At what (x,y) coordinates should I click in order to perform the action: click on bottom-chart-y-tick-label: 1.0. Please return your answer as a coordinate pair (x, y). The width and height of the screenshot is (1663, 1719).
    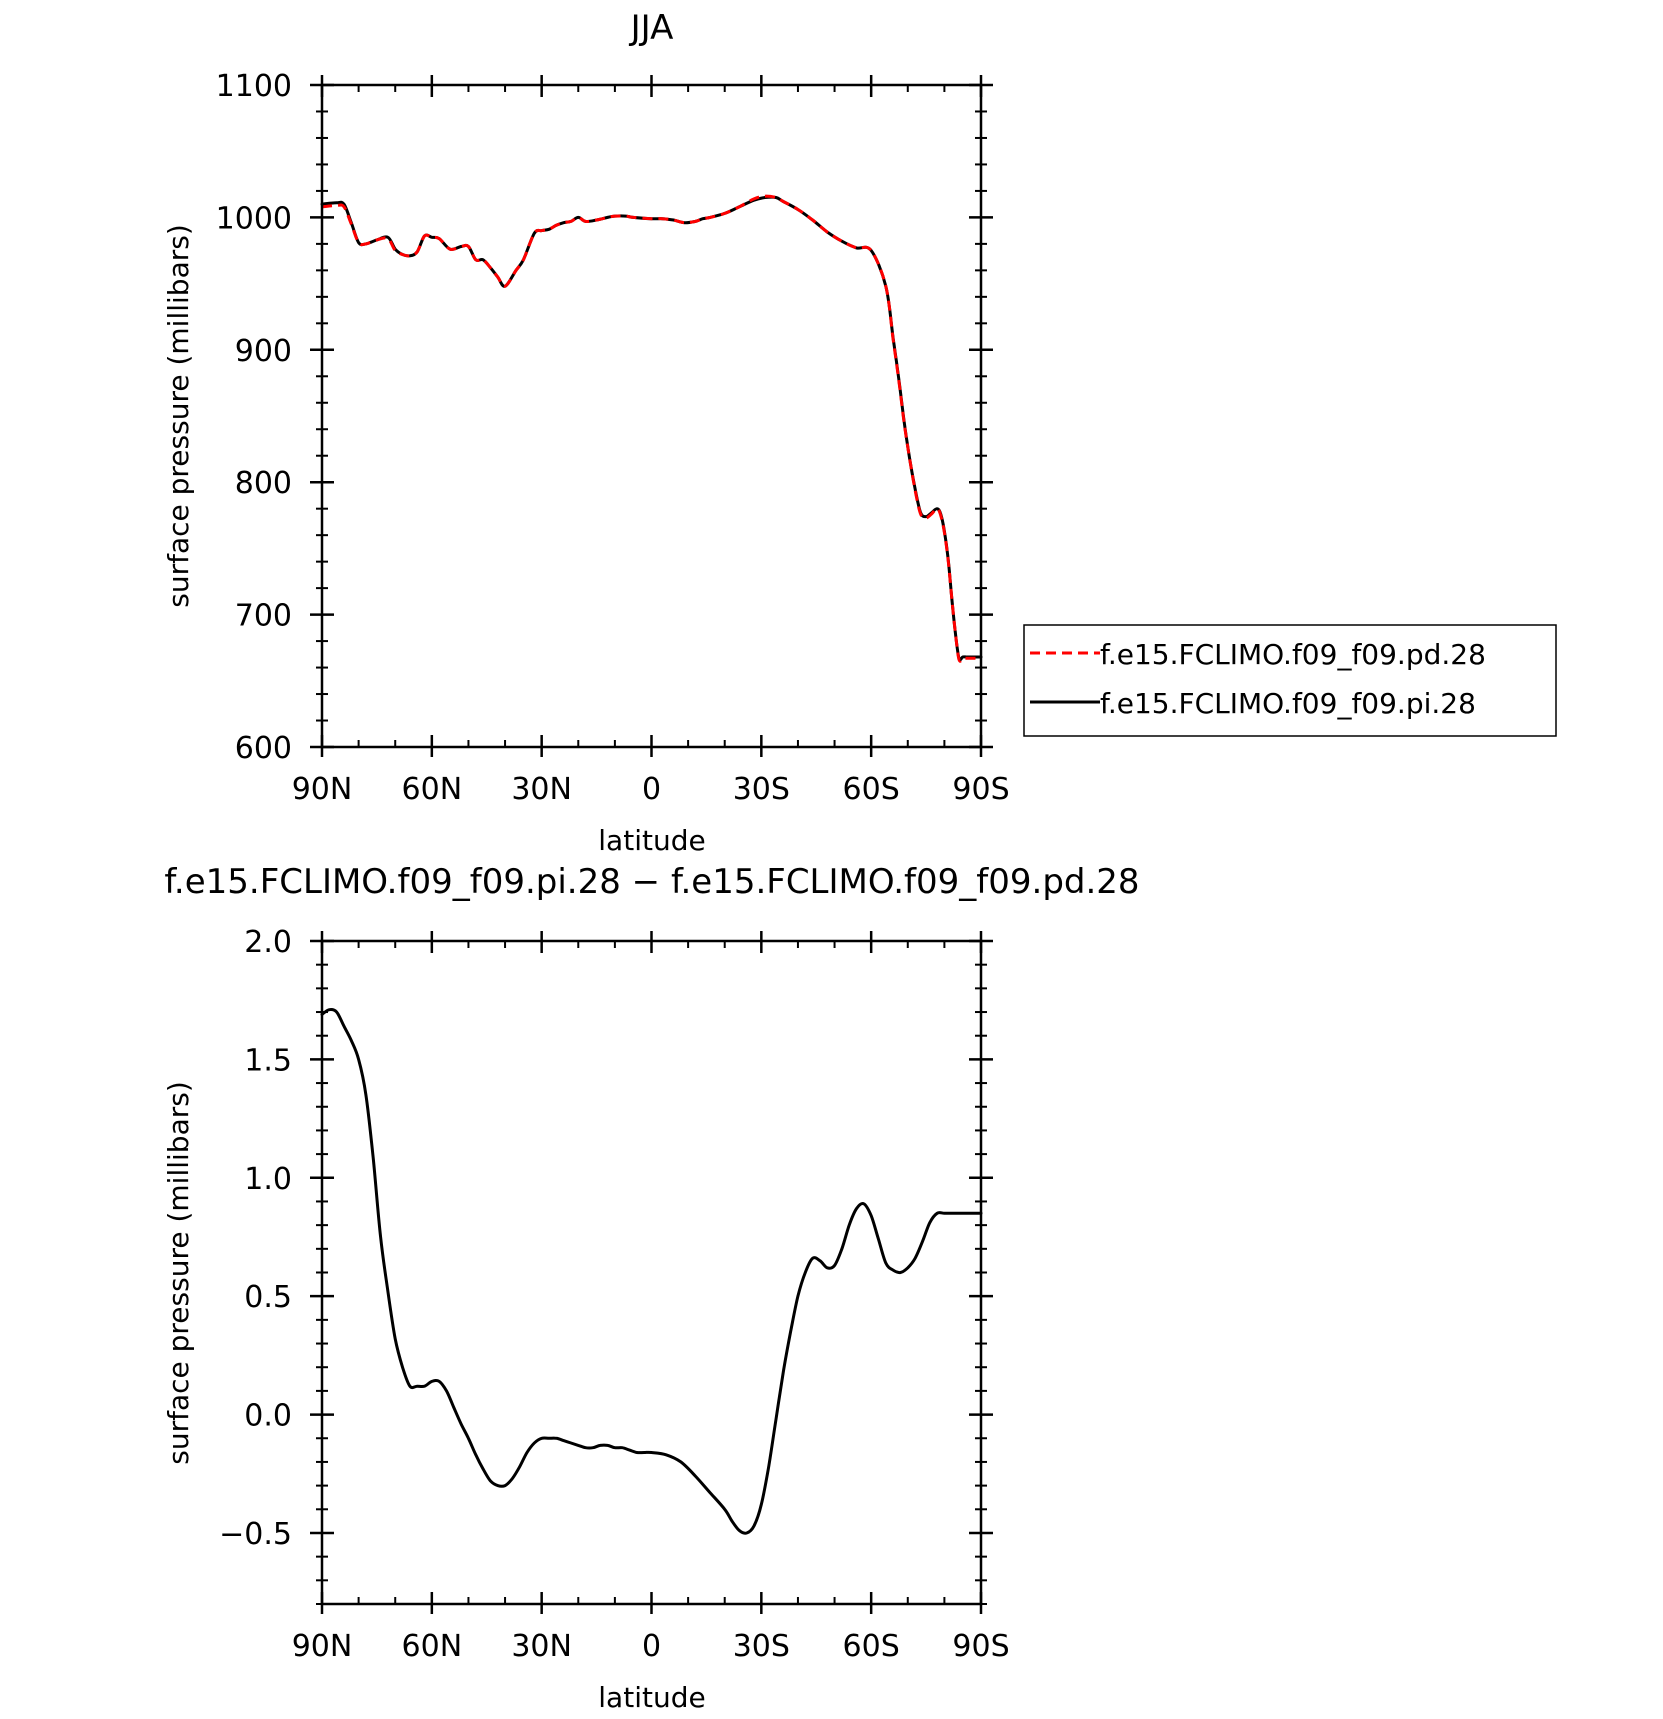
    Looking at the image, I should click on (268, 1179).